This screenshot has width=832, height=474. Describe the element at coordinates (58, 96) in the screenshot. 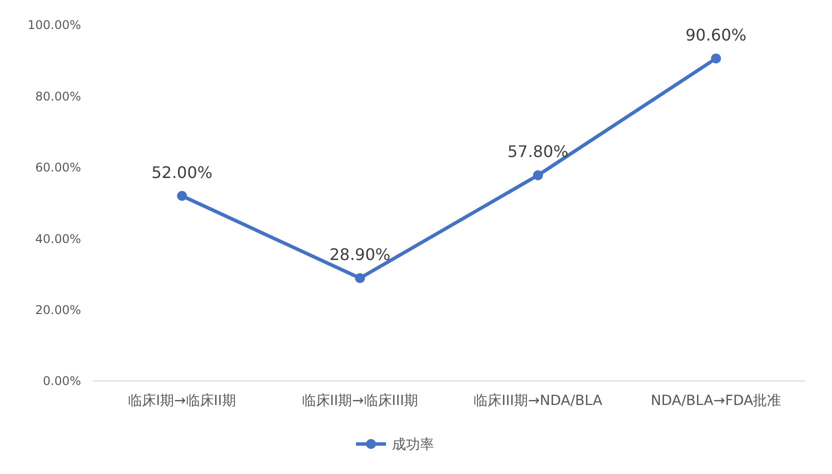

I see `y-tick-label: 80.00%` at that location.